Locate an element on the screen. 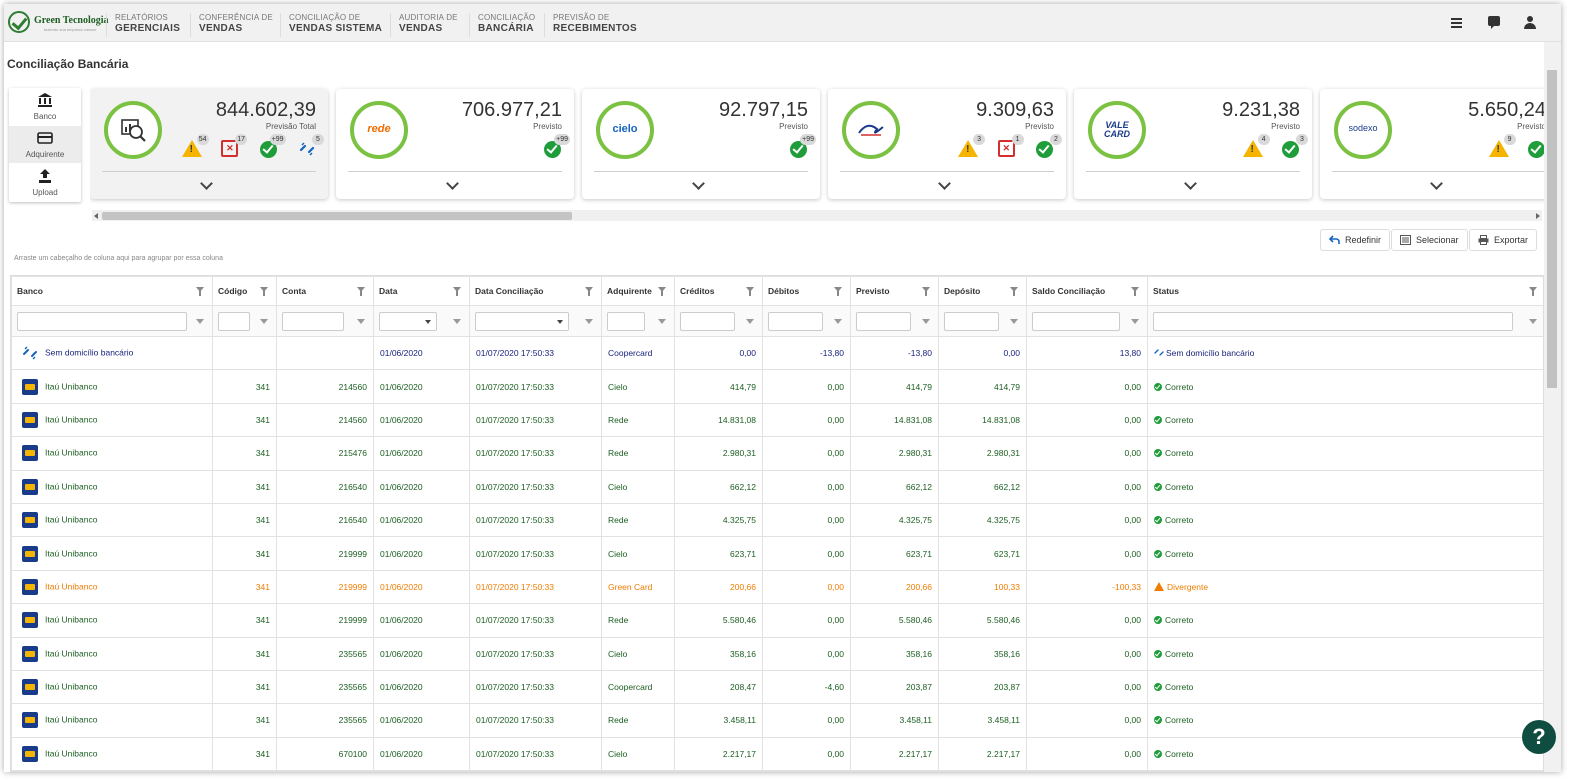  column-header: Adquirente is located at coordinates (638, 291).